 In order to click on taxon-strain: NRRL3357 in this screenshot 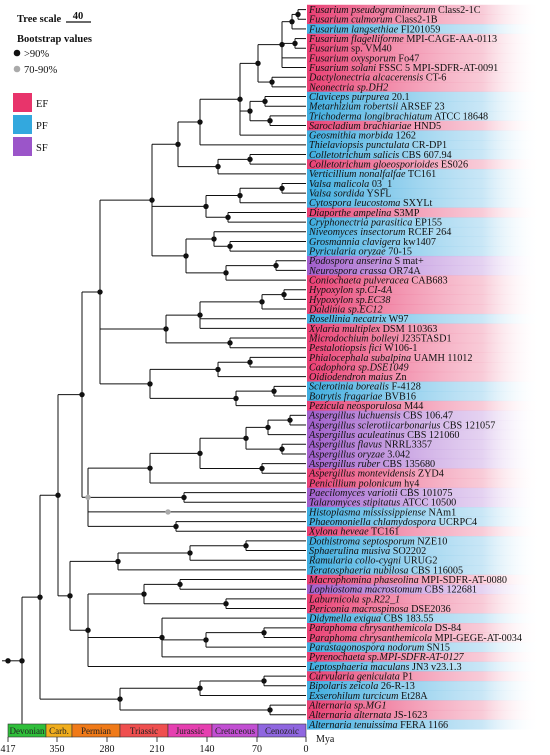, I will do `click(407, 445)`.